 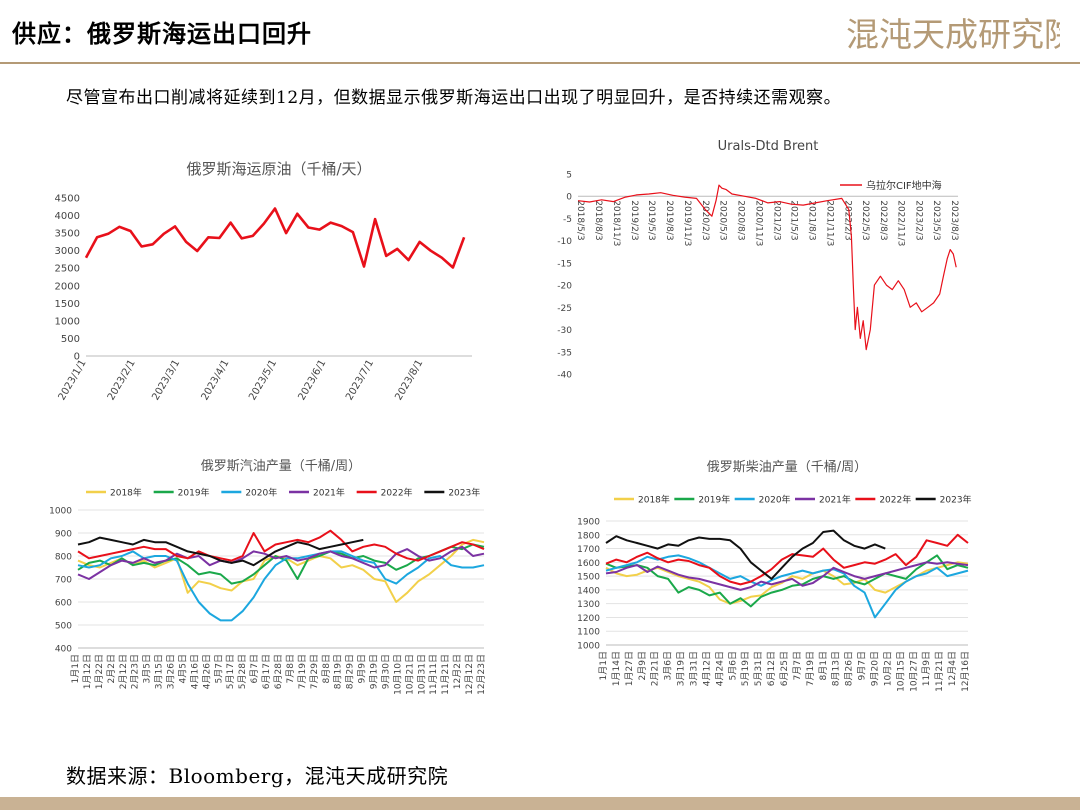 I want to click on x-tick-label: 8月26日, so click(x=849, y=668).